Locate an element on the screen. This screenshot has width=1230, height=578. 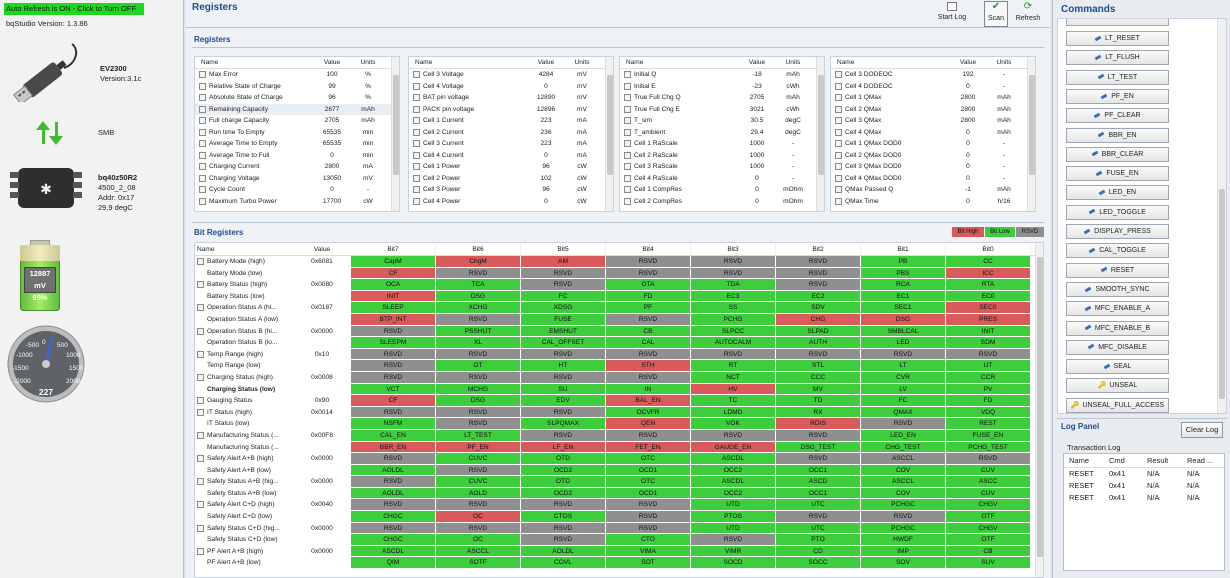
register-row: Charging Current 2800 mA is located at coordinates (297, 167).